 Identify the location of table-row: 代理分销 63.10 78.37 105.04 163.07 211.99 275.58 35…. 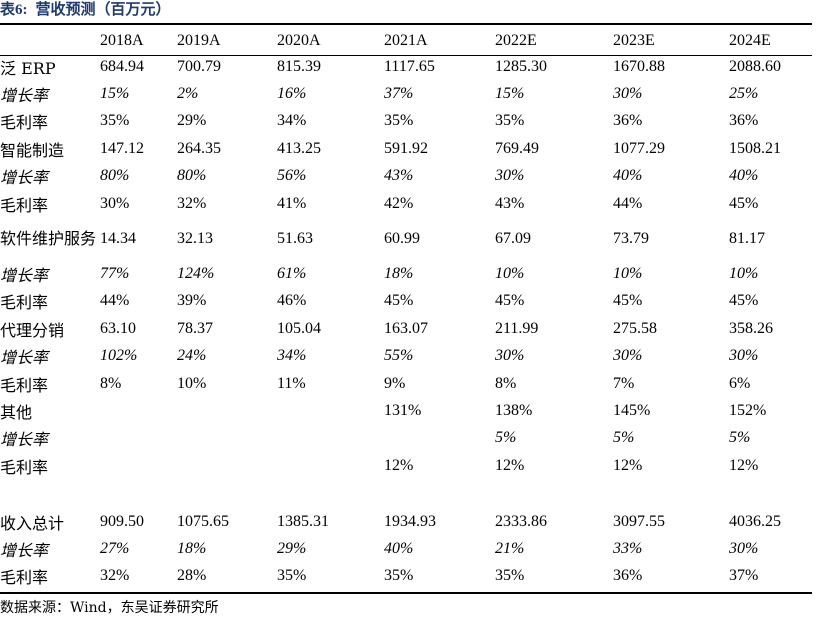
(406, 328).